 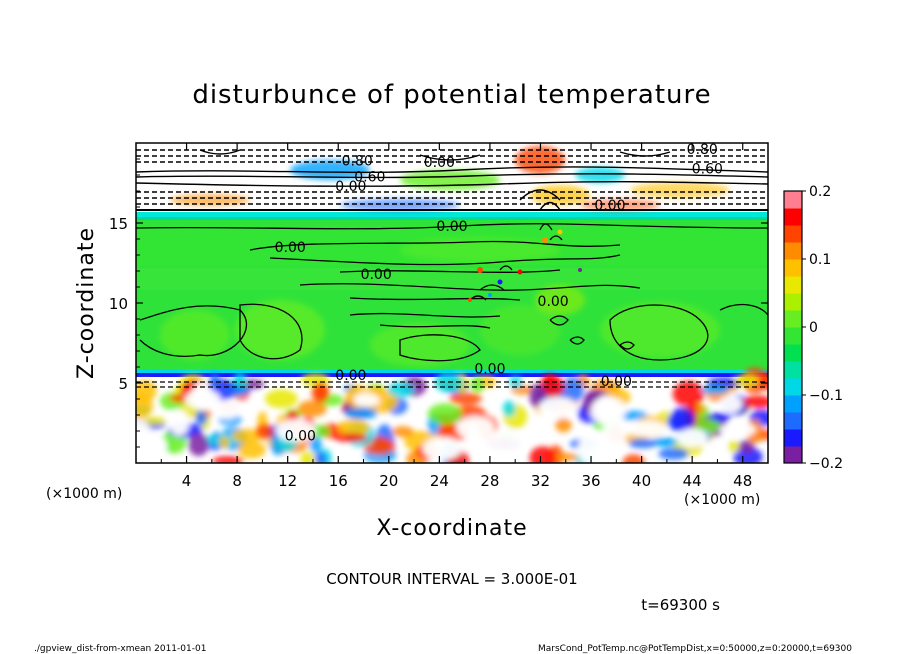 I want to click on x-tick-label: 36, so click(x=590, y=481).